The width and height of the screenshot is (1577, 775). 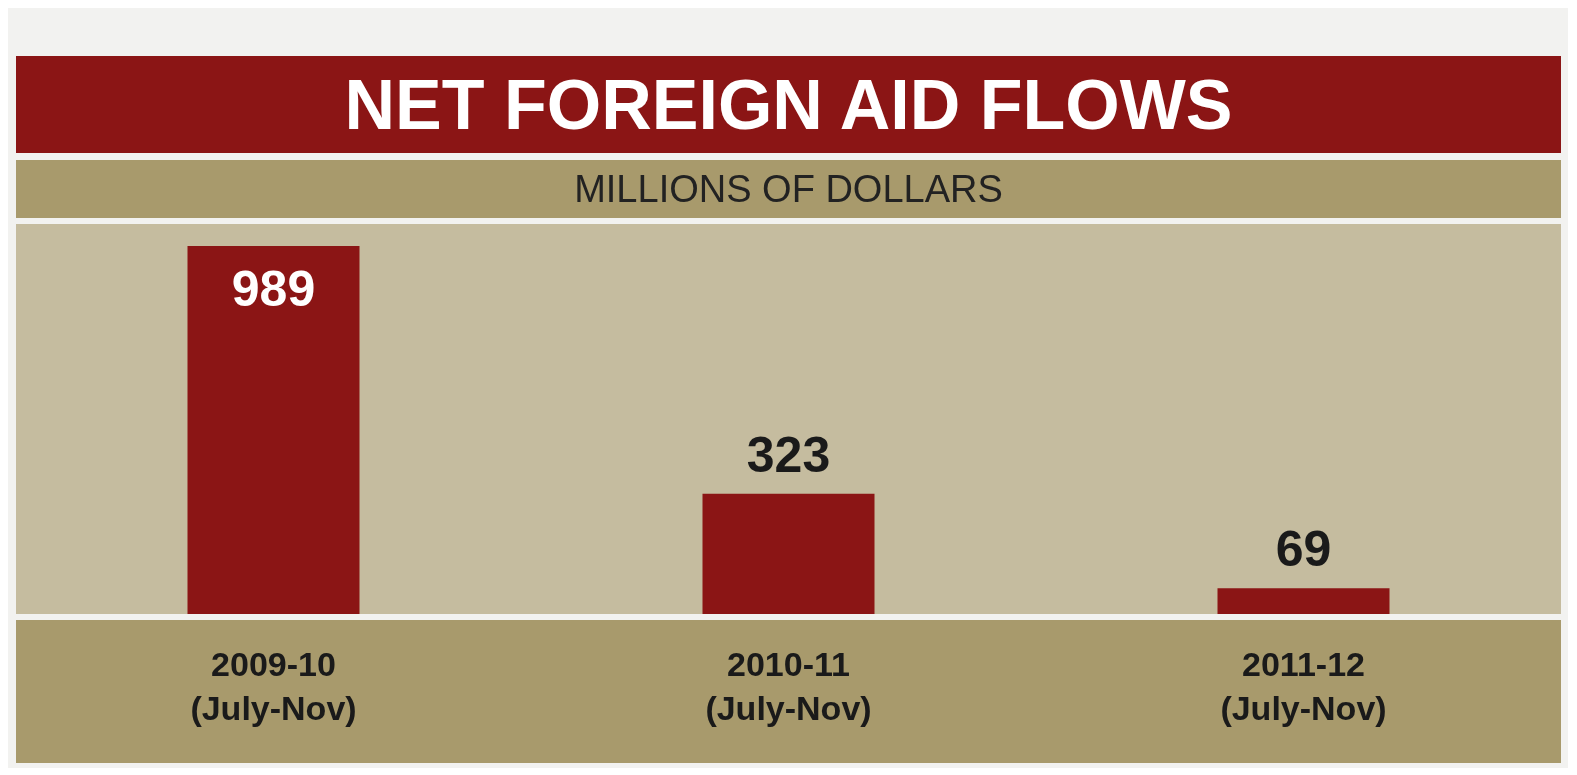 I want to click on x-tick-label: 2009-10 (July-Nov), so click(x=273, y=686).